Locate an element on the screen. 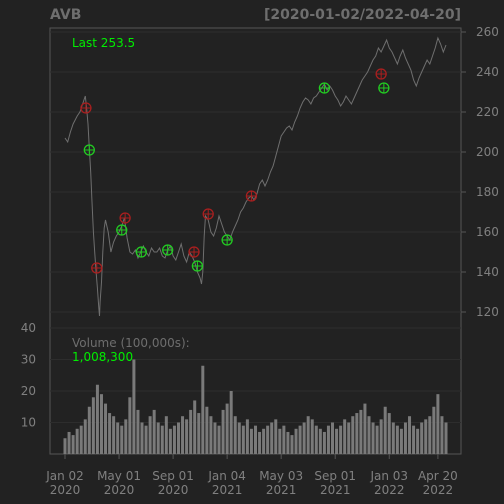 This screenshot has width=504, height=504. x-tick-label: Apr 20 is located at coordinates (438, 476).